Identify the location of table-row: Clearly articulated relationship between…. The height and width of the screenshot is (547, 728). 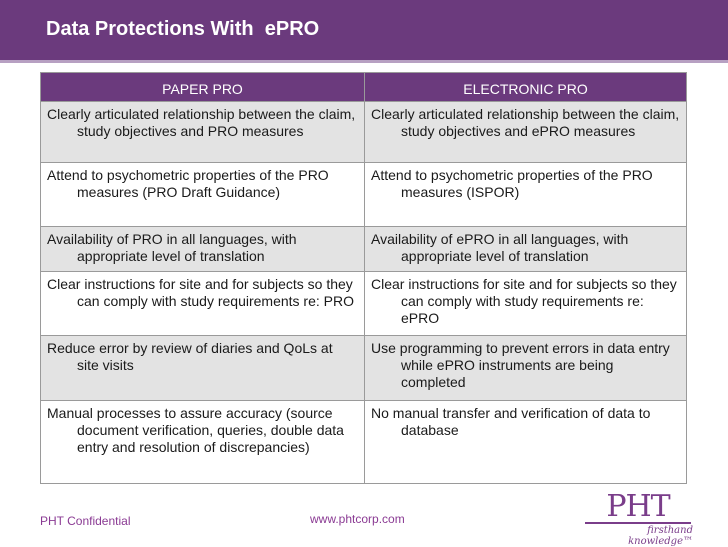
(363, 132).